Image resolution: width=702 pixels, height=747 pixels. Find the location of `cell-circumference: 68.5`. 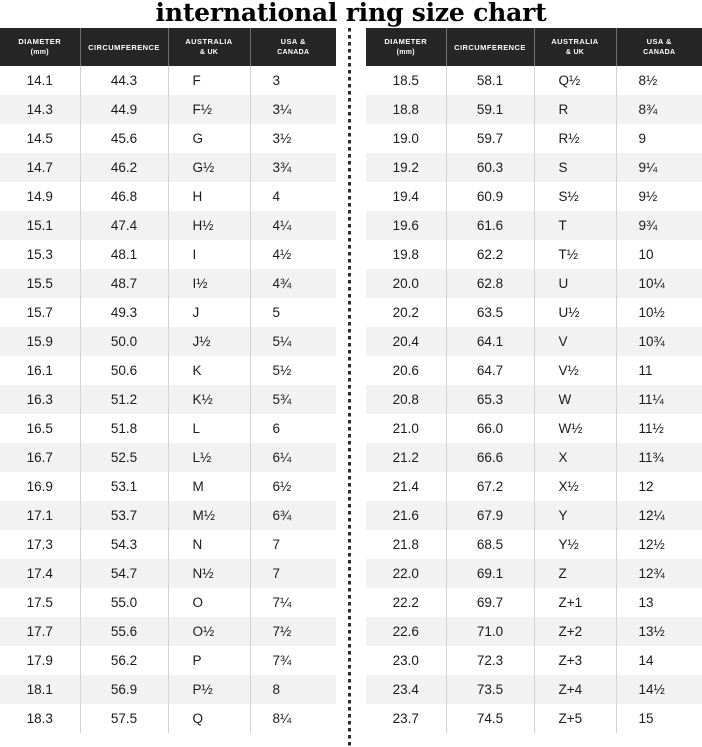

cell-circumference: 68.5 is located at coordinates (490, 544).